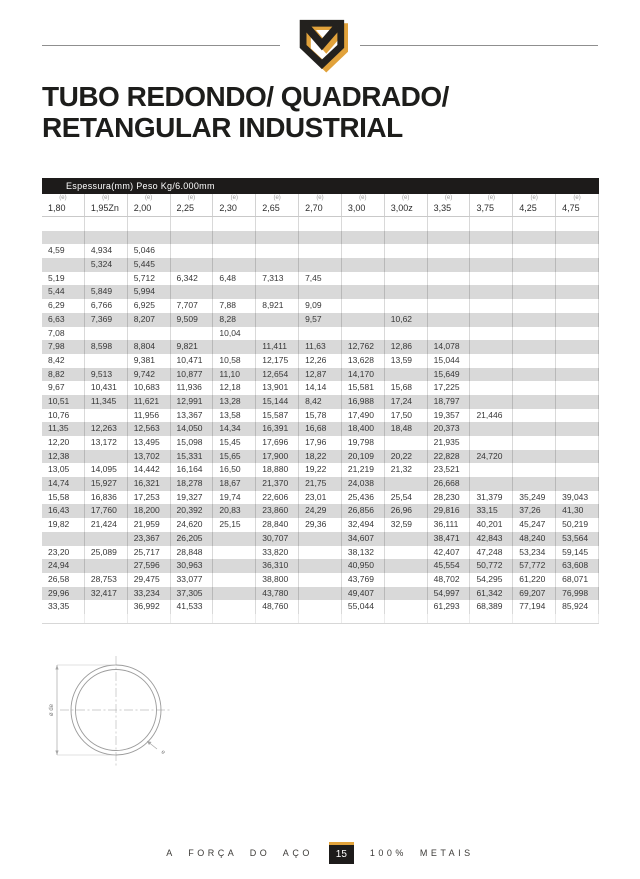 The width and height of the screenshot is (640, 879). I want to click on table-cell: 25,089, so click(106, 552).